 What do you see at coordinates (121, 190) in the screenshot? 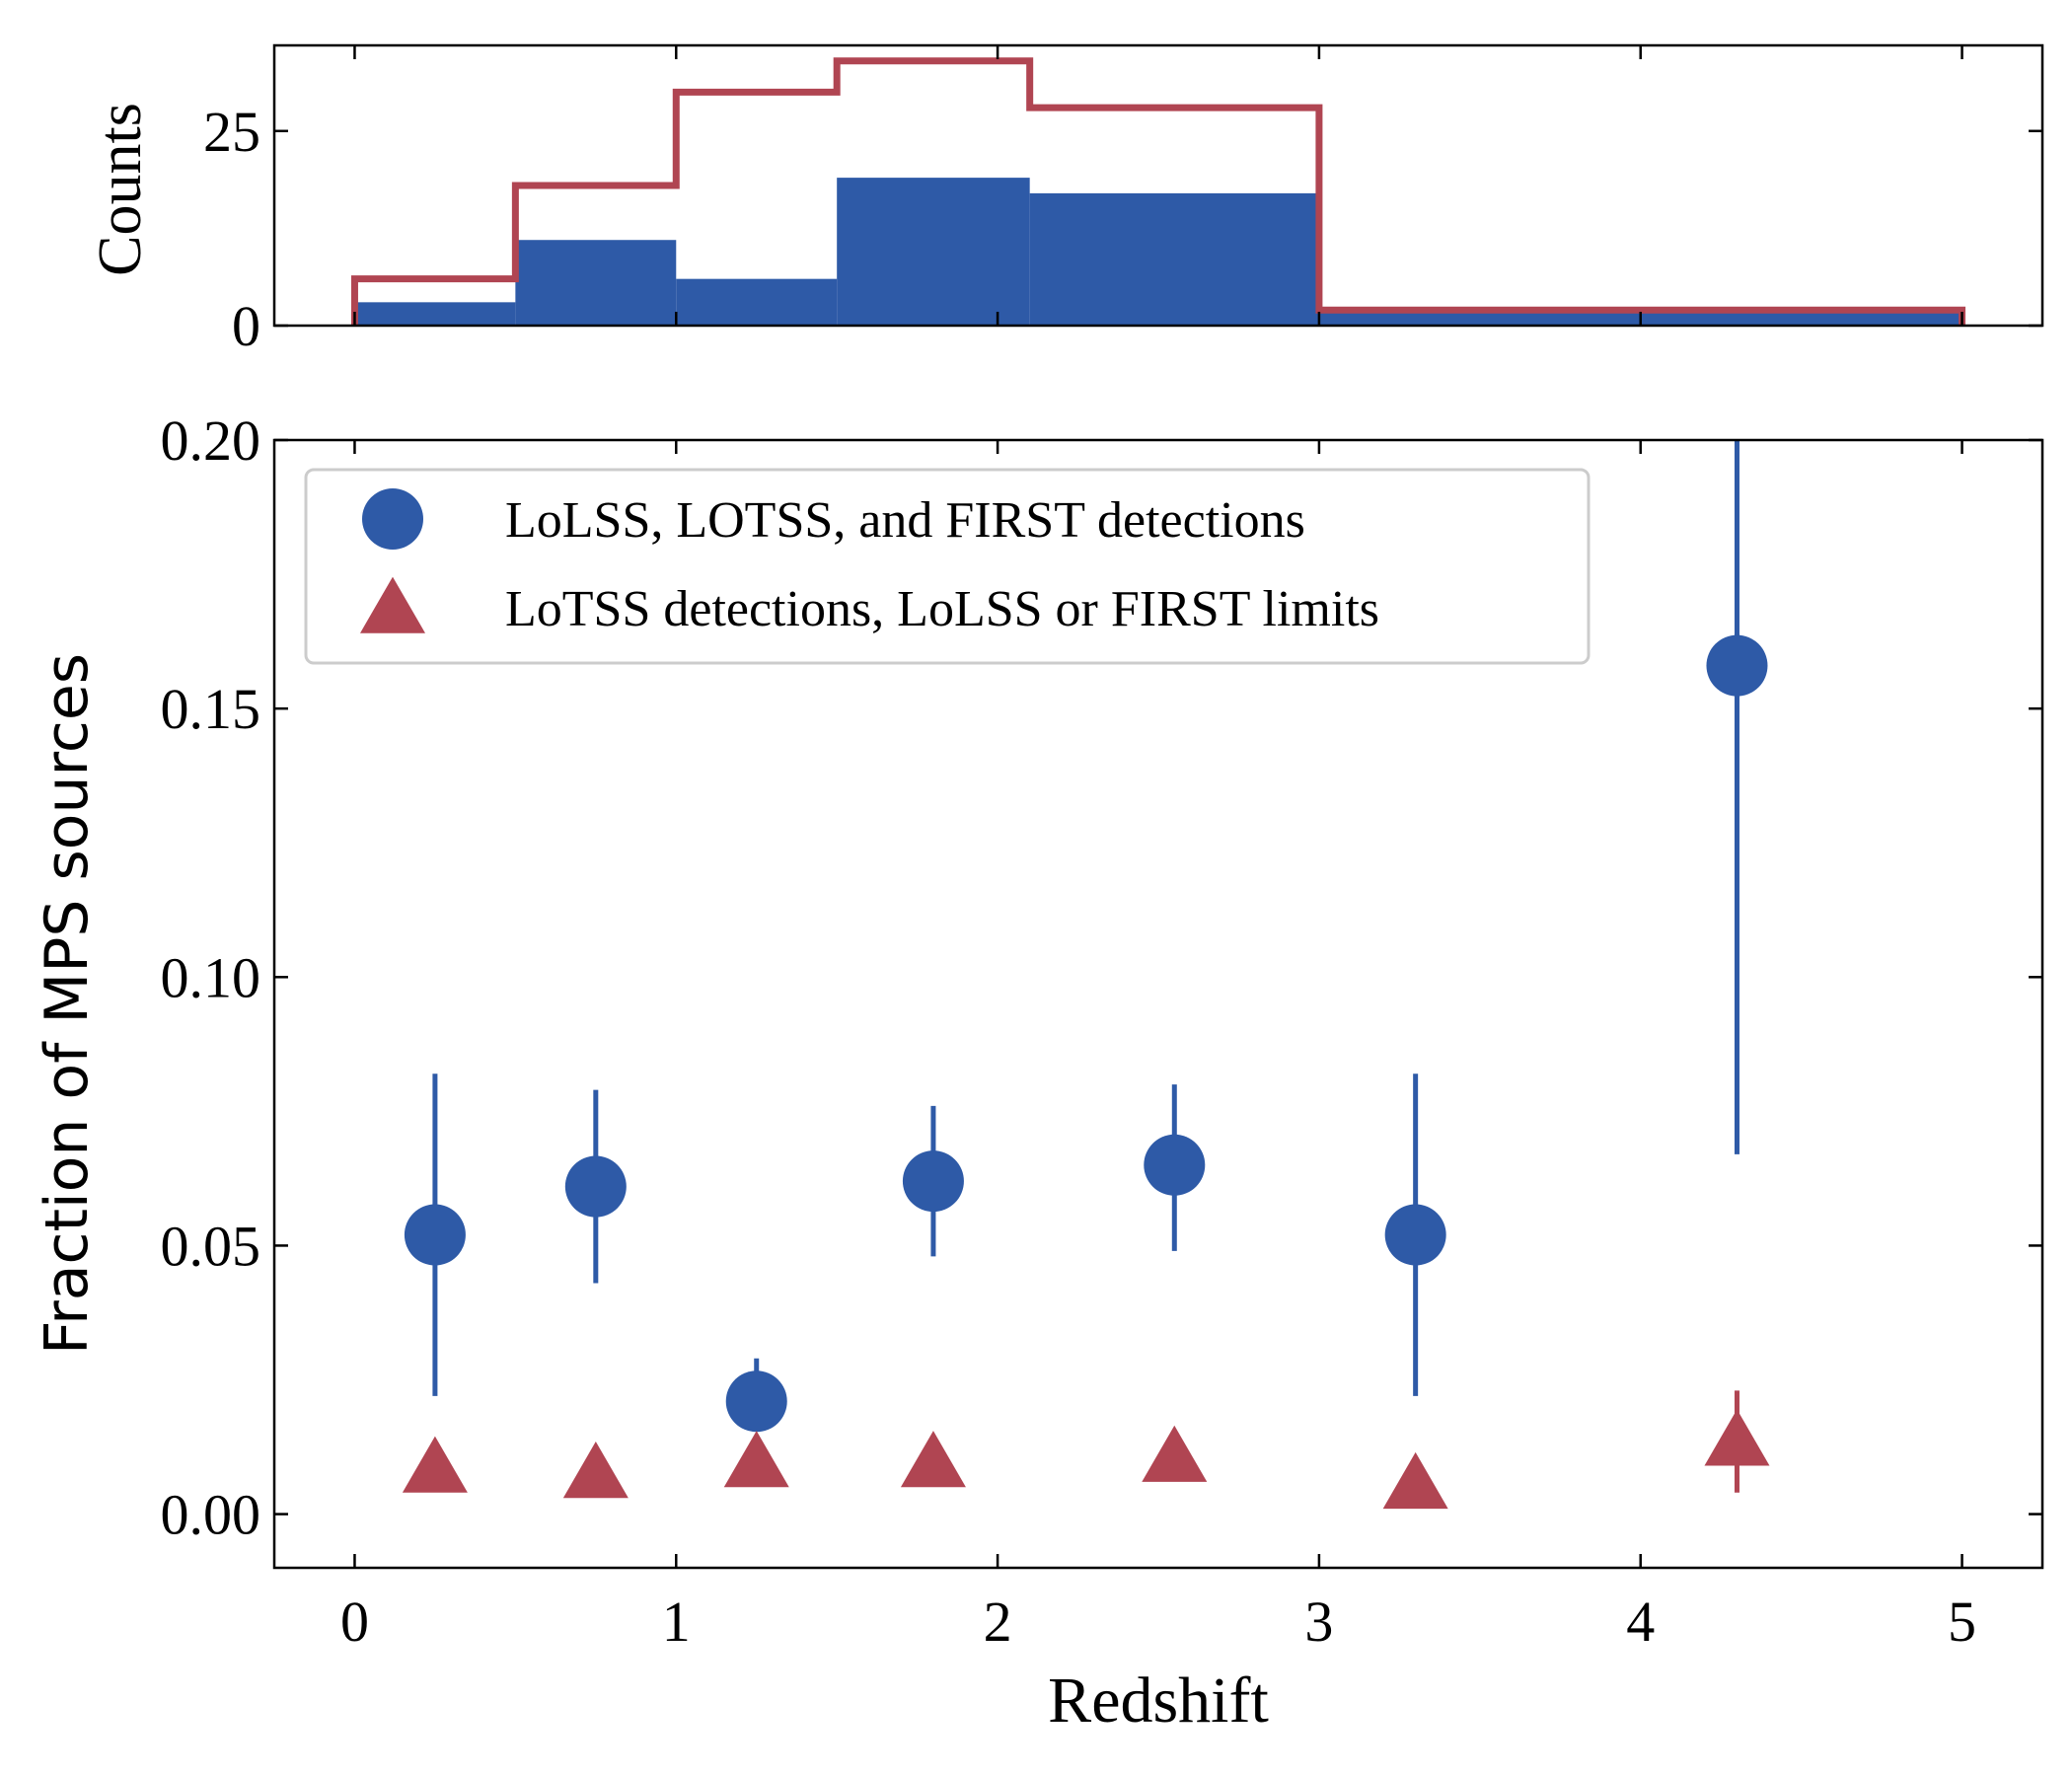
I see `histogram-y-axis-label: Counts` at bounding box center [121, 190].